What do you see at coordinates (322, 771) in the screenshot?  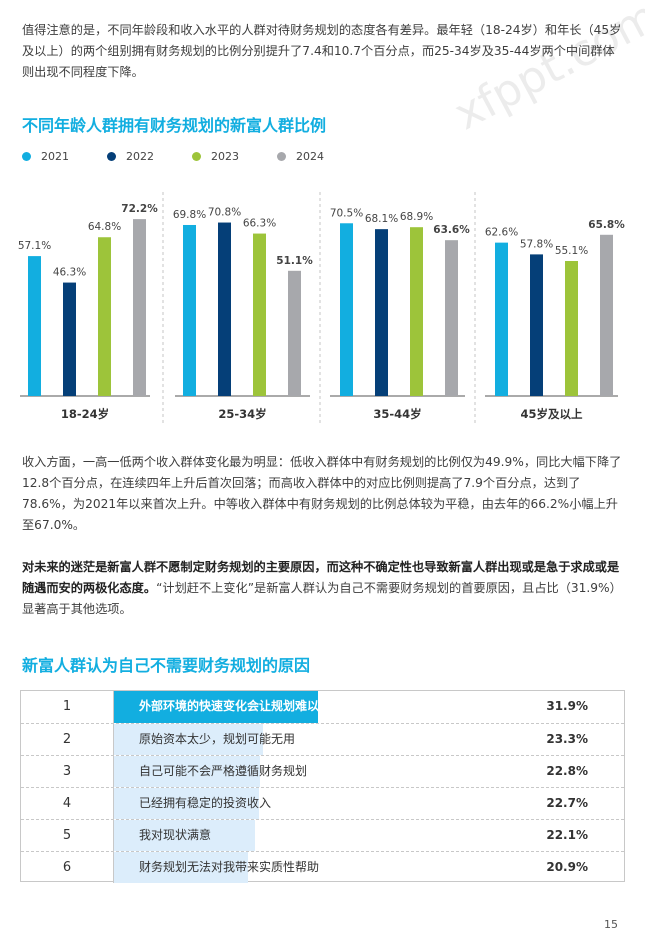 I see `table-row: 3 自己可能不会严格遵循财务规划 22.8%` at bounding box center [322, 771].